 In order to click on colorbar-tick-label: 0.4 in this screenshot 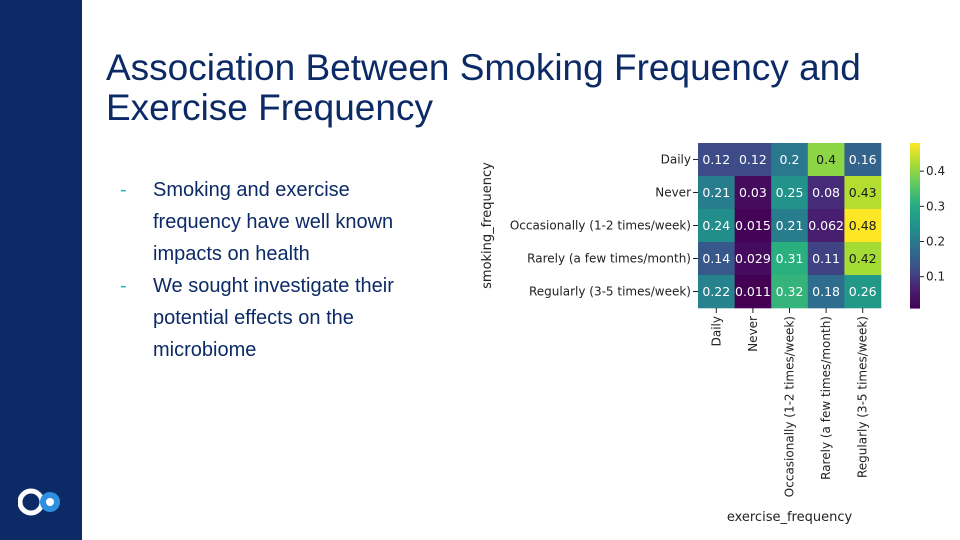, I will do `click(935, 171)`.